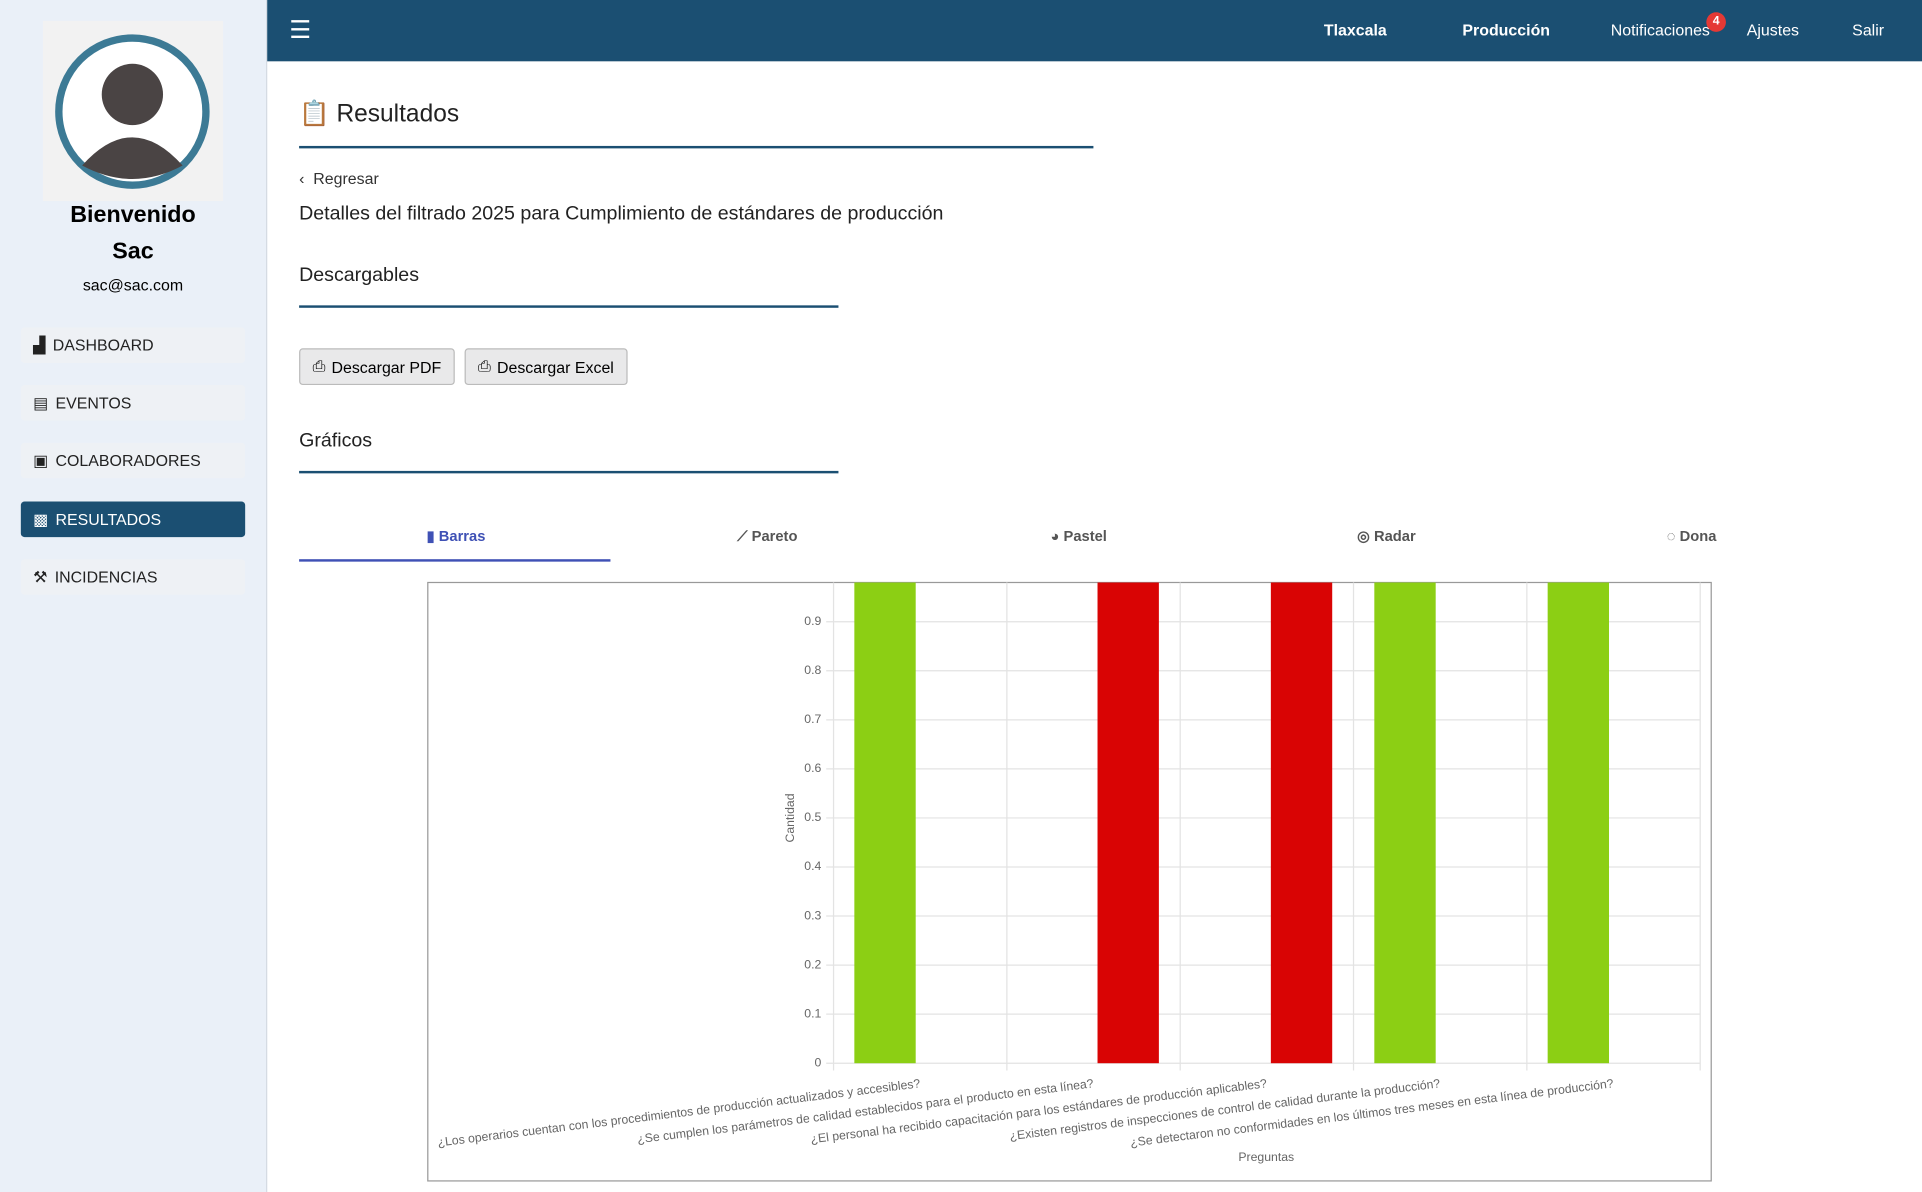 Image resolution: width=1922 pixels, height=1192 pixels. Describe the element at coordinates (812, 621) in the screenshot. I see `y-tick-label: 0.9` at that location.